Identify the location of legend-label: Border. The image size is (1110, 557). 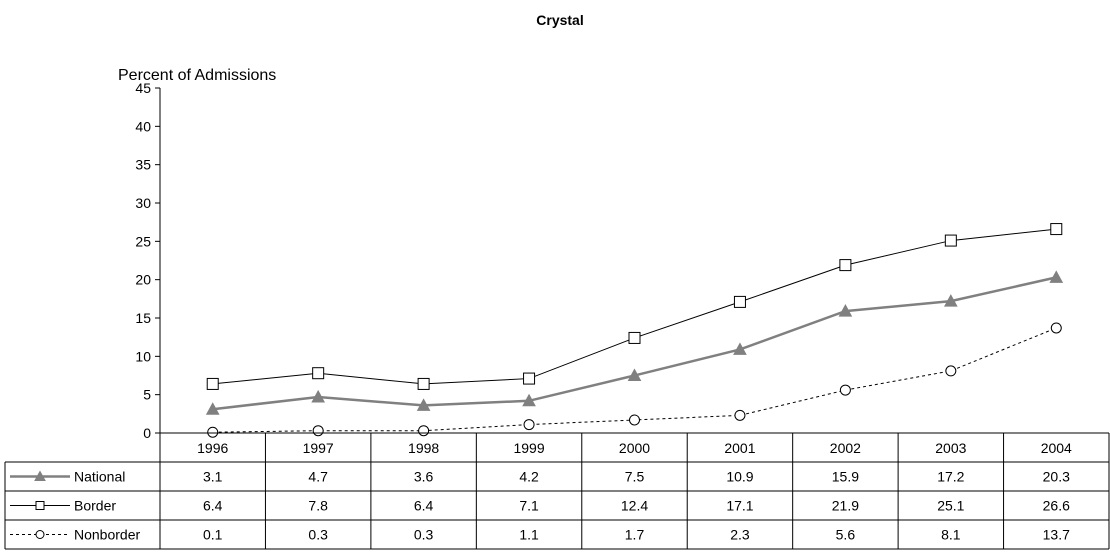
(95, 506).